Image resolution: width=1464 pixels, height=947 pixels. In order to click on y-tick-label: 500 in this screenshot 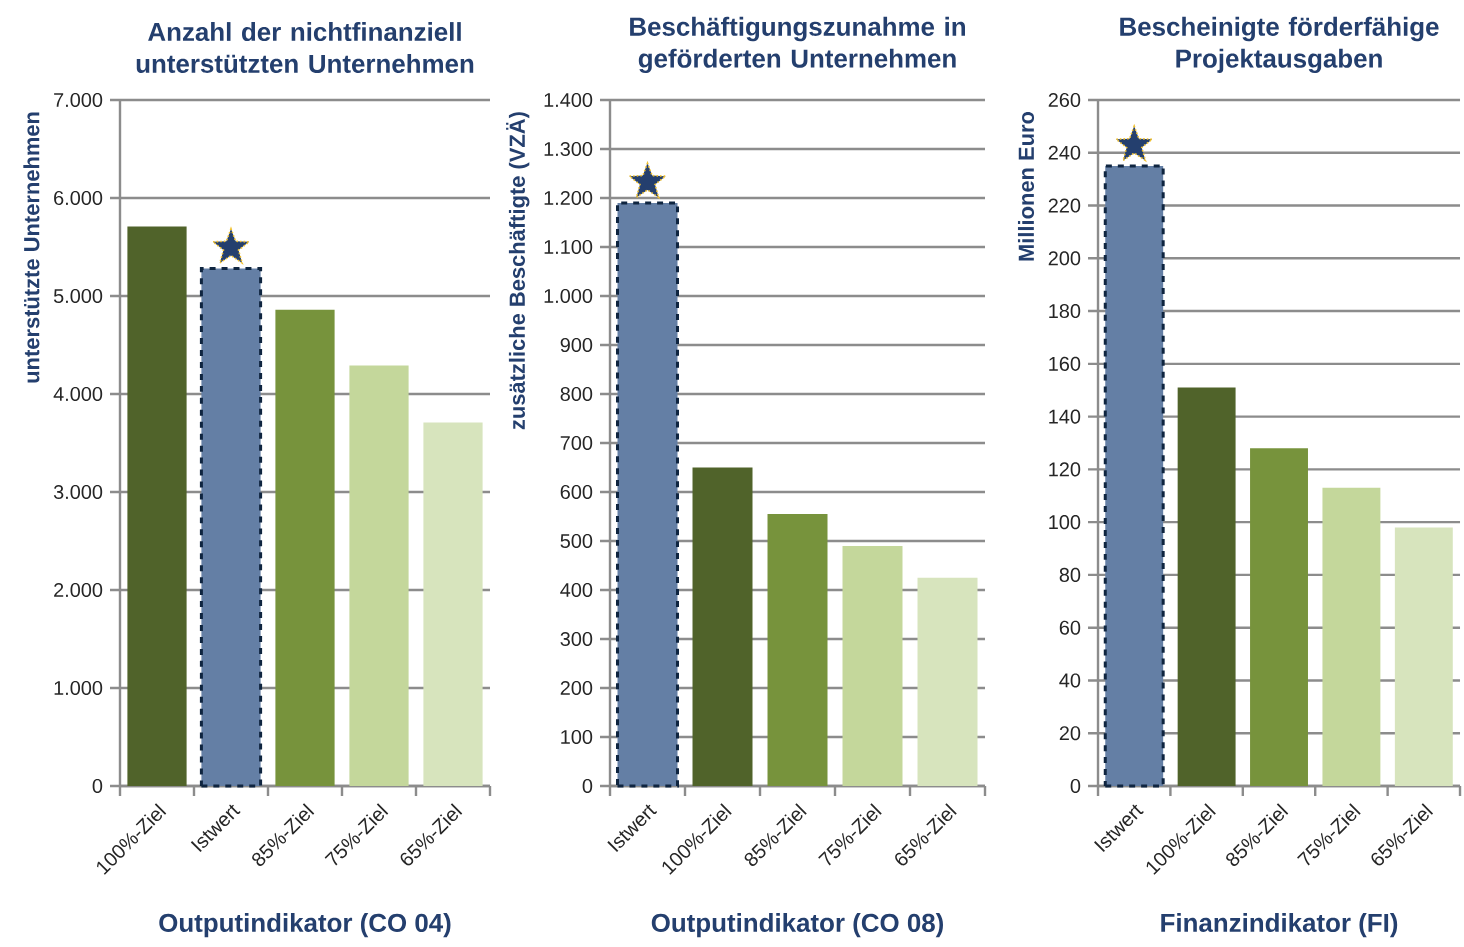, I will do `click(576, 541)`.